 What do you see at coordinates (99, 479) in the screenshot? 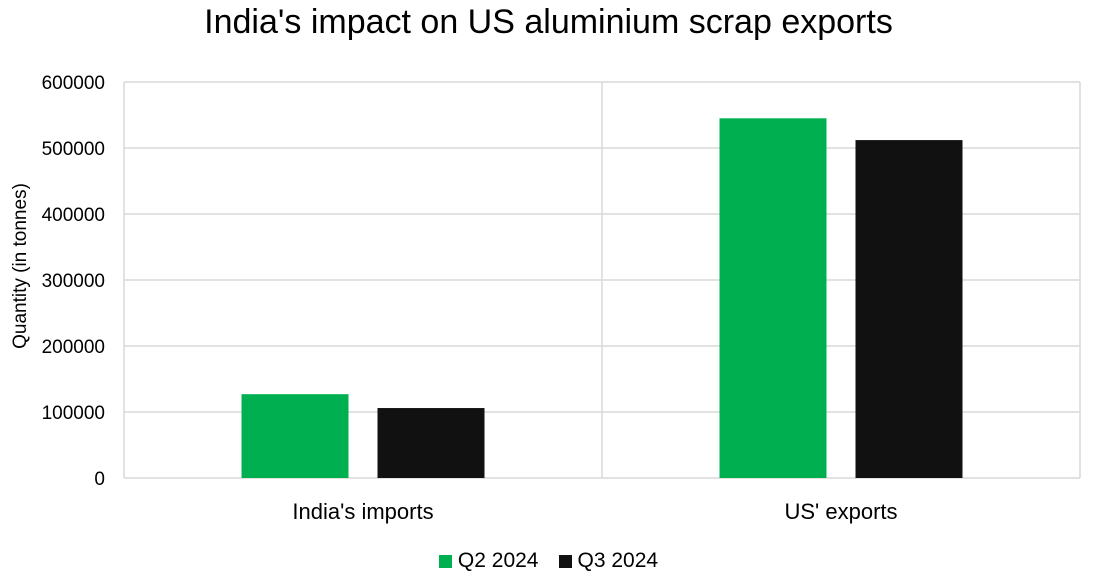
I see `y-tick-label: 0` at bounding box center [99, 479].